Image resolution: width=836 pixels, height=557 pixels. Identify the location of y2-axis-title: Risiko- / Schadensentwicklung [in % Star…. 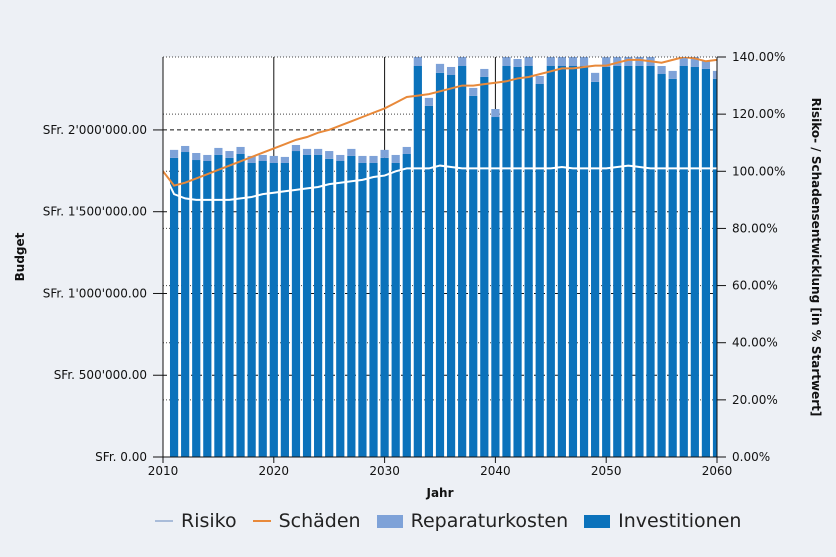
(816, 257).